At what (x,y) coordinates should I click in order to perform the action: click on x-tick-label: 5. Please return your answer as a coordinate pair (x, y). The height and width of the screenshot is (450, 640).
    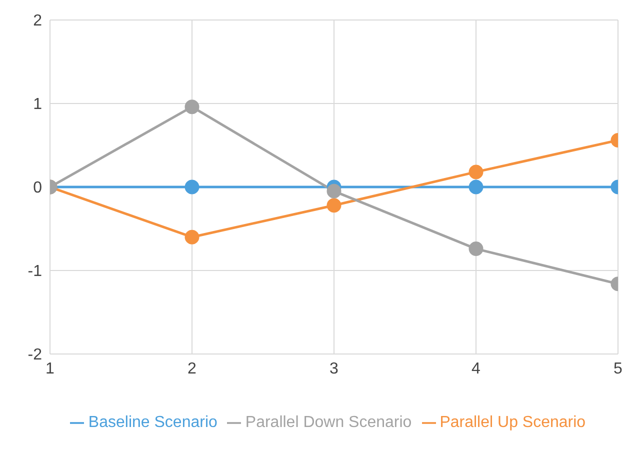
    Looking at the image, I should click on (618, 369).